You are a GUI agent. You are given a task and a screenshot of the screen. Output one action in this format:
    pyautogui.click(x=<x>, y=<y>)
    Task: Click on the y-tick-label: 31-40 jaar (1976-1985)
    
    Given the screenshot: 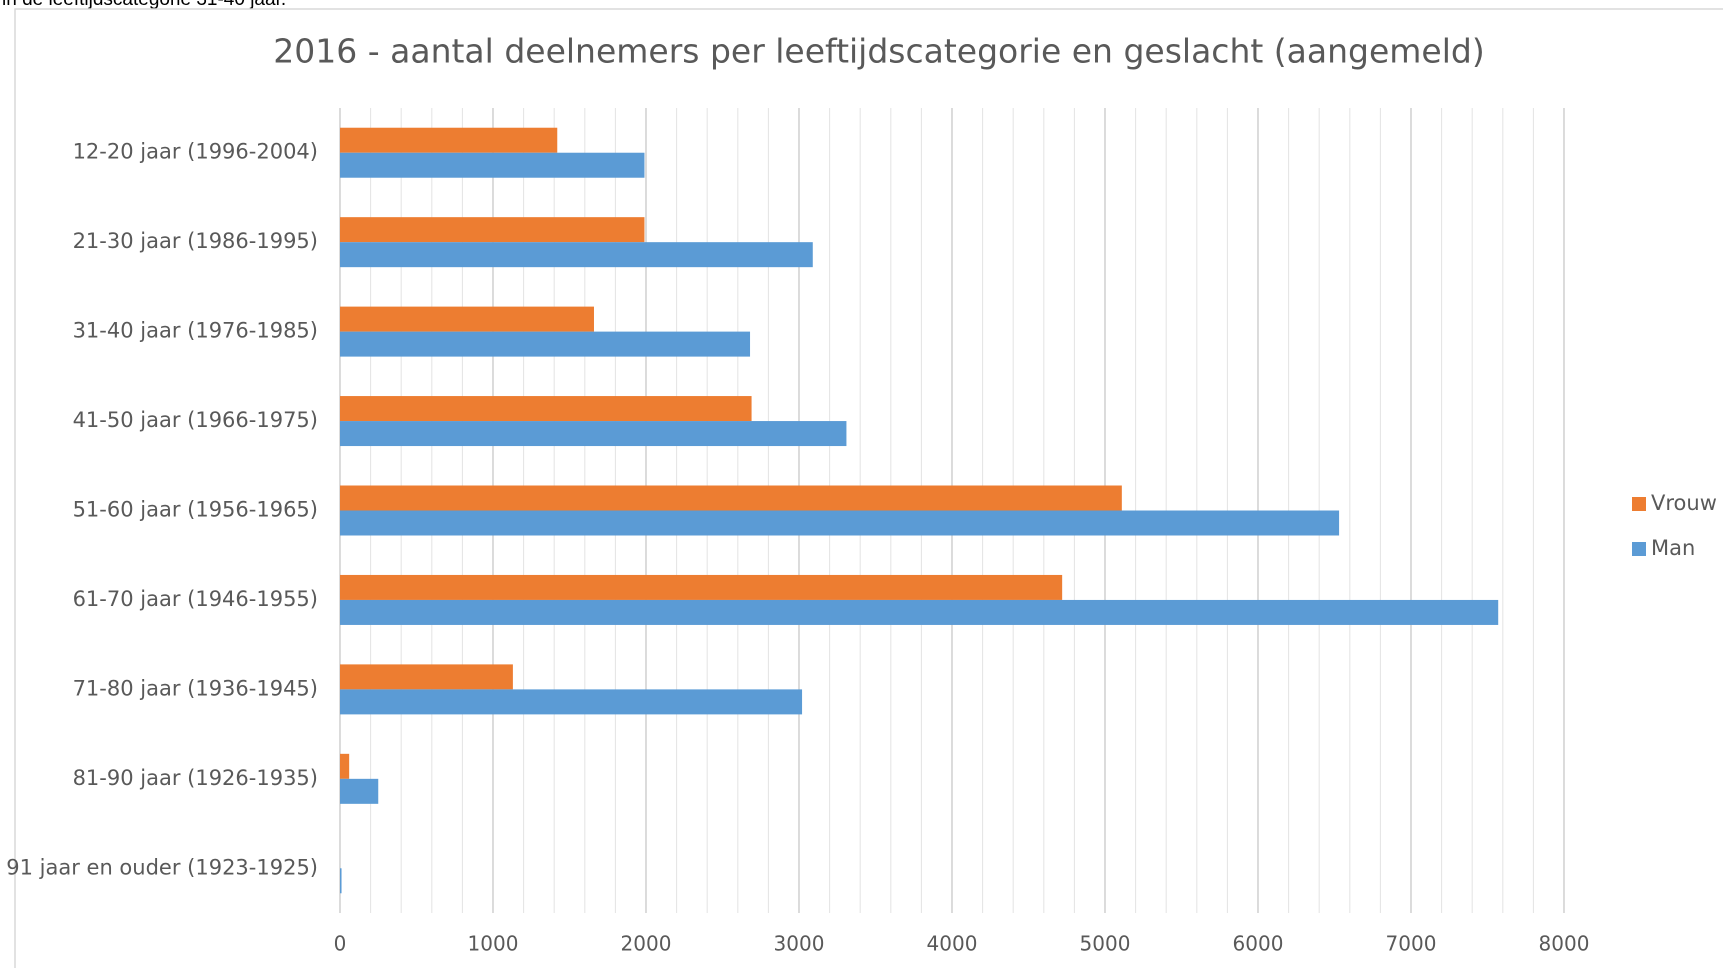 What is the action you would take?
    pyautogui.click(x=195, y=331)
    